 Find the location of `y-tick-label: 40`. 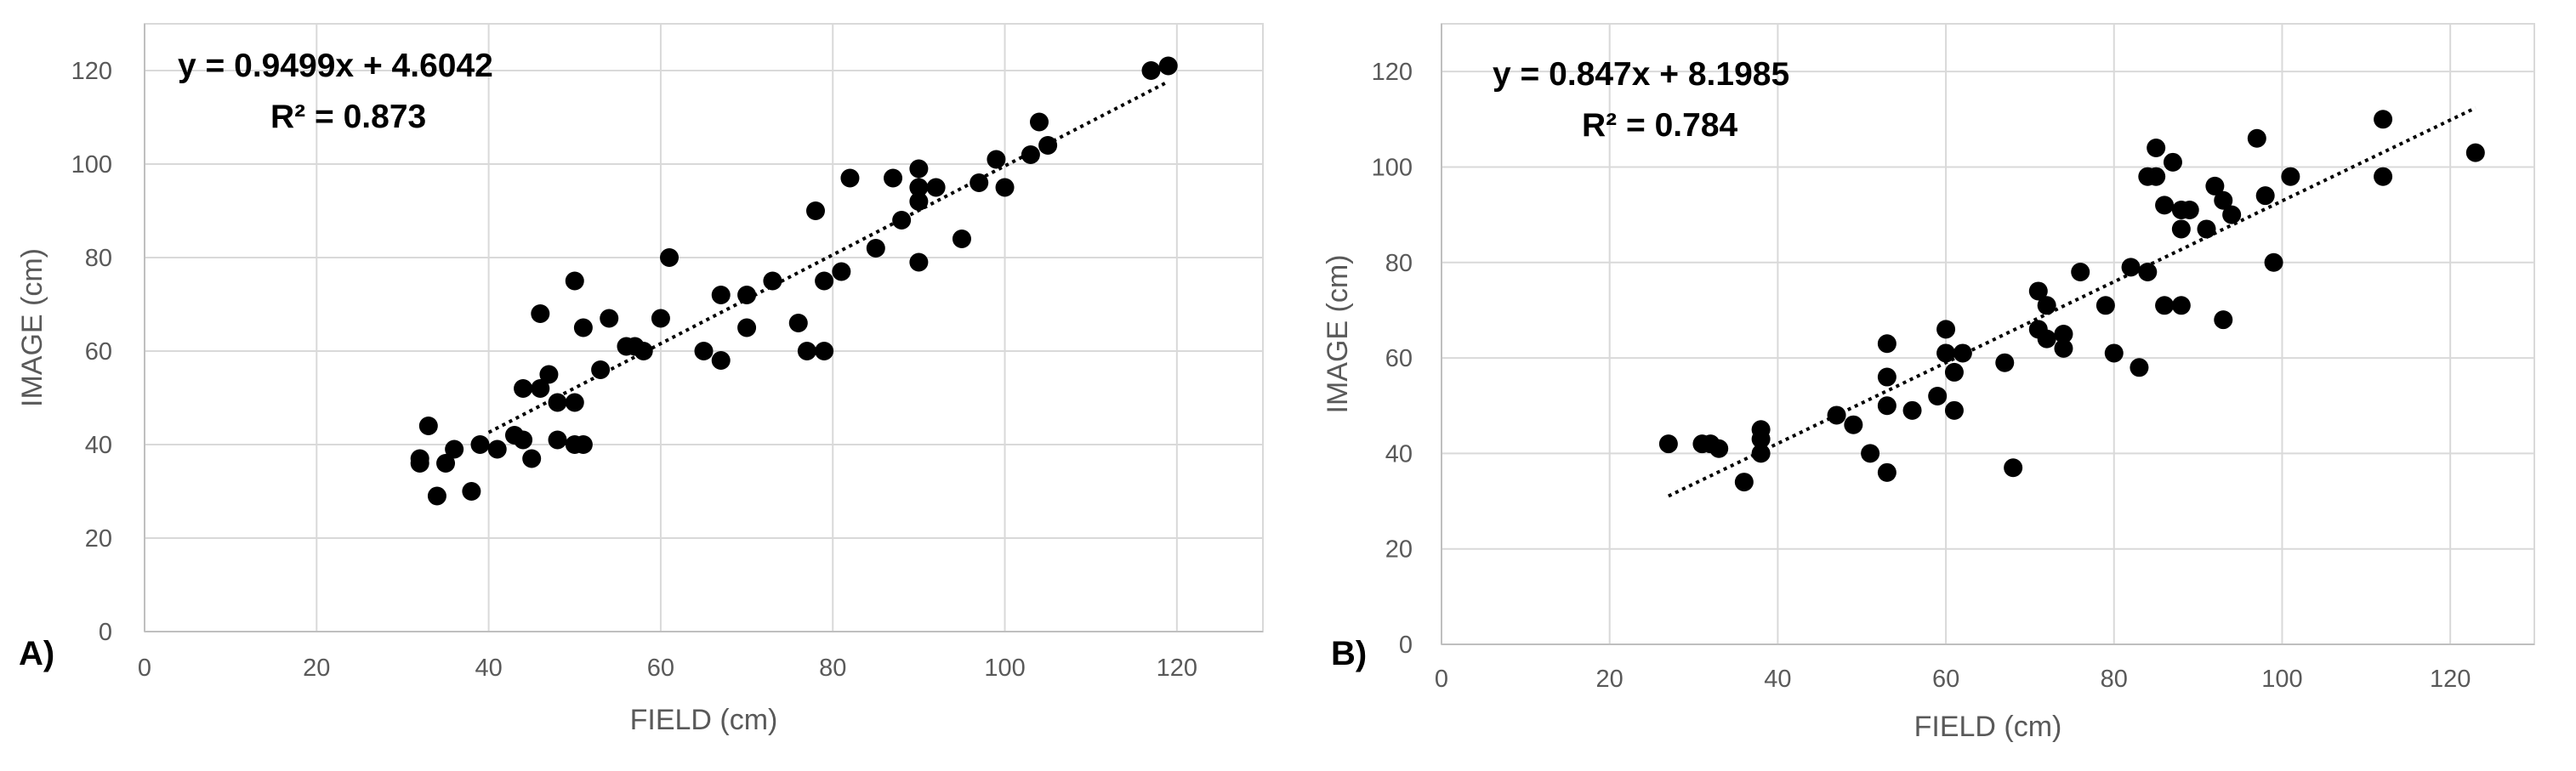

y-tick-label: 40 is located at coordinates (1399, 454).